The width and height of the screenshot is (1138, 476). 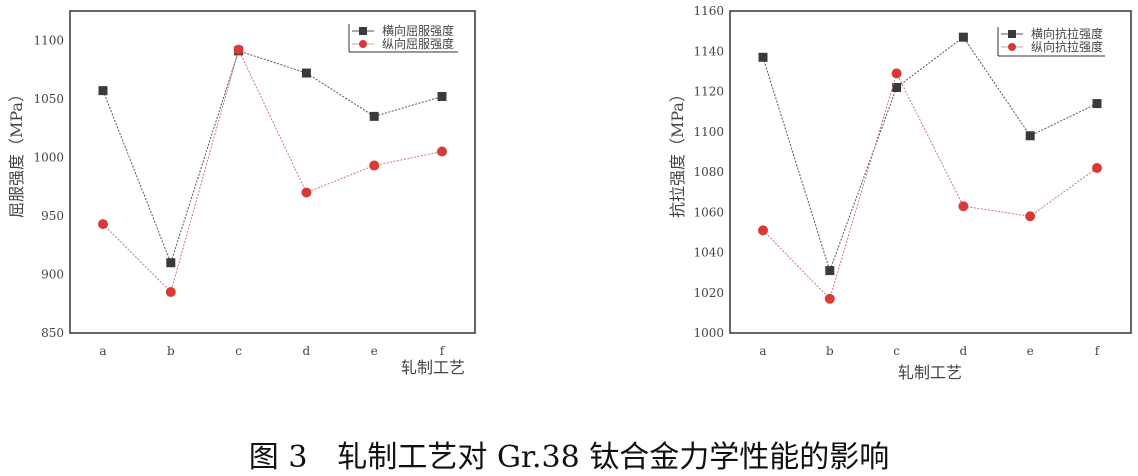 What do you see at coordinates (569, 457) in the screenshot?
I see `figure-caption: 图 3 轧制工艺对 Gr.38 钛合金力学性能的影响` at bounding box center [569, 457].